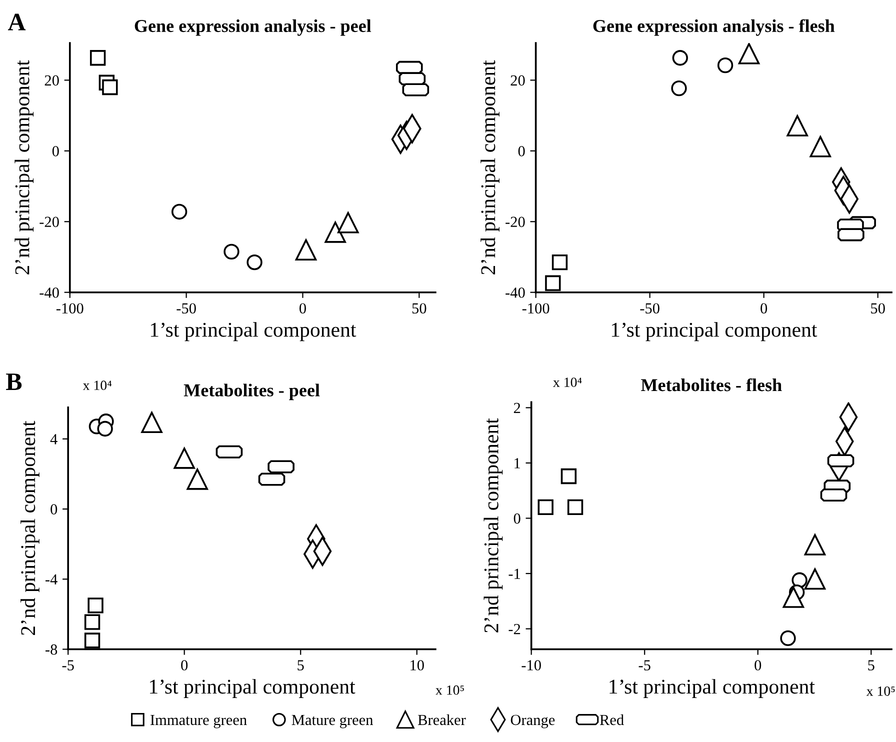 The height and width of the screenshot is (742, 896). I want to click on y-tick-label: -2, so click(514, 629).